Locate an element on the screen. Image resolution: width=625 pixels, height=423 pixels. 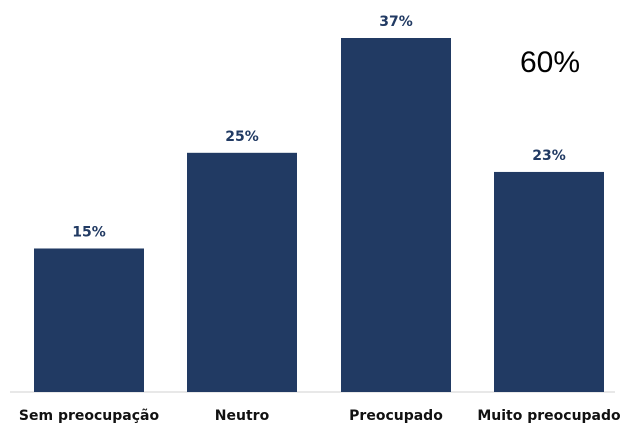
bar-preocupado is located at coordinates (396, 215).